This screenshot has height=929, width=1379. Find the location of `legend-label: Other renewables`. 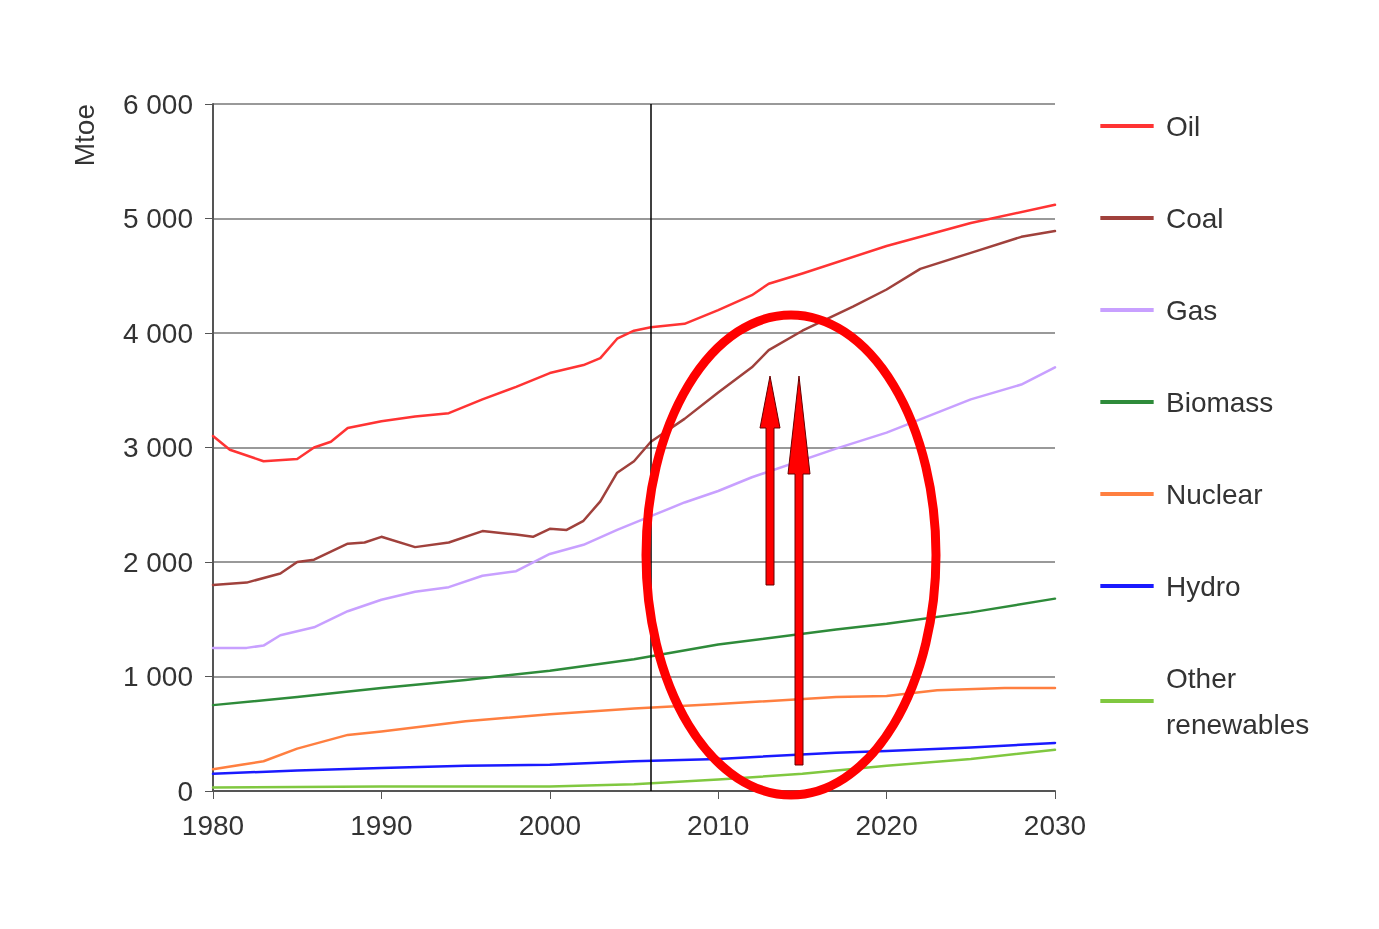

legend-label: Other renewables is located at coordinates (1238, 701).